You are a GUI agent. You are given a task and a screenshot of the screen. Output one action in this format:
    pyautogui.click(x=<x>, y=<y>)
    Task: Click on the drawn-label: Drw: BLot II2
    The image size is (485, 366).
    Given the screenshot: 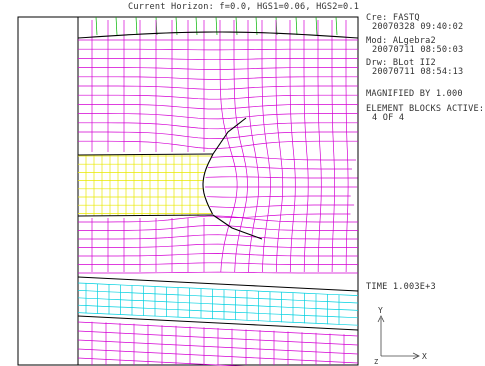 What is the action you would take?
    pyautogui.click(x=401, y=63)
    